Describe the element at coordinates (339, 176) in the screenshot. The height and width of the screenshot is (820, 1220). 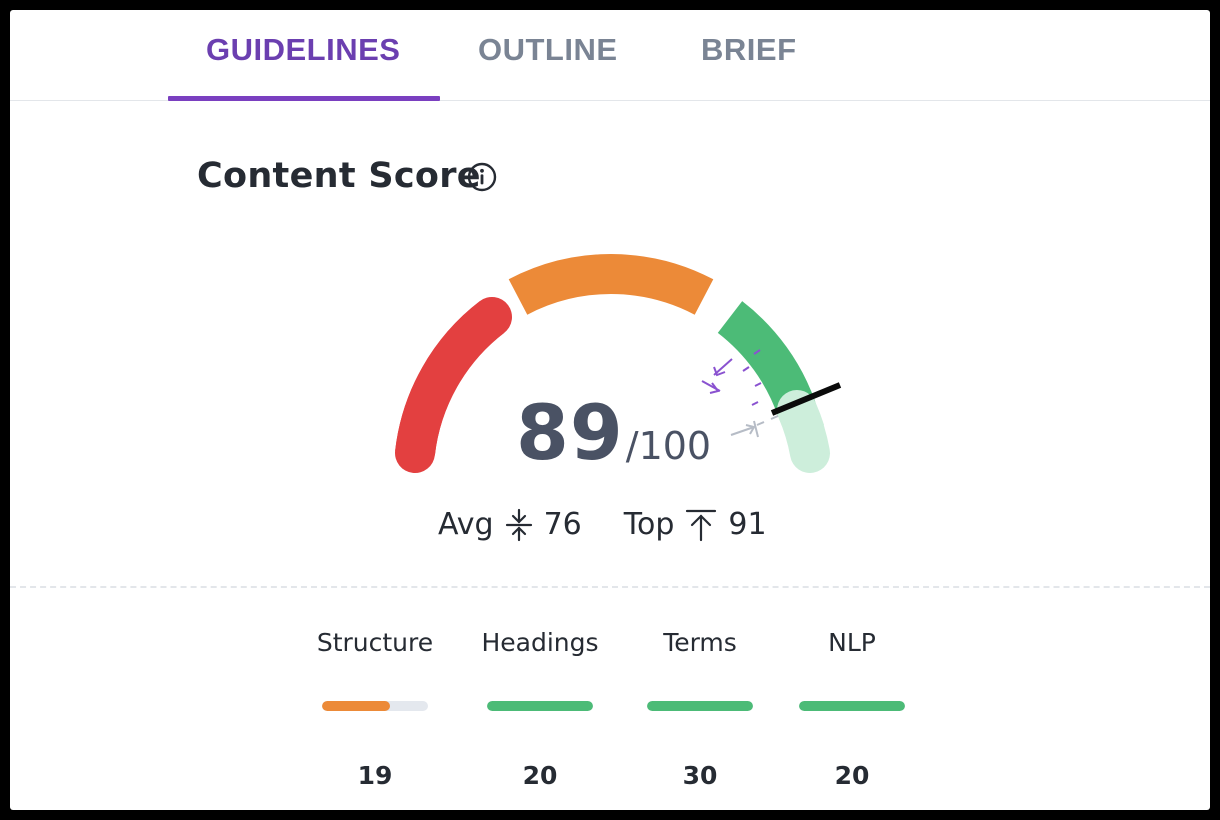
I see `section-title: Content Score` at that location.